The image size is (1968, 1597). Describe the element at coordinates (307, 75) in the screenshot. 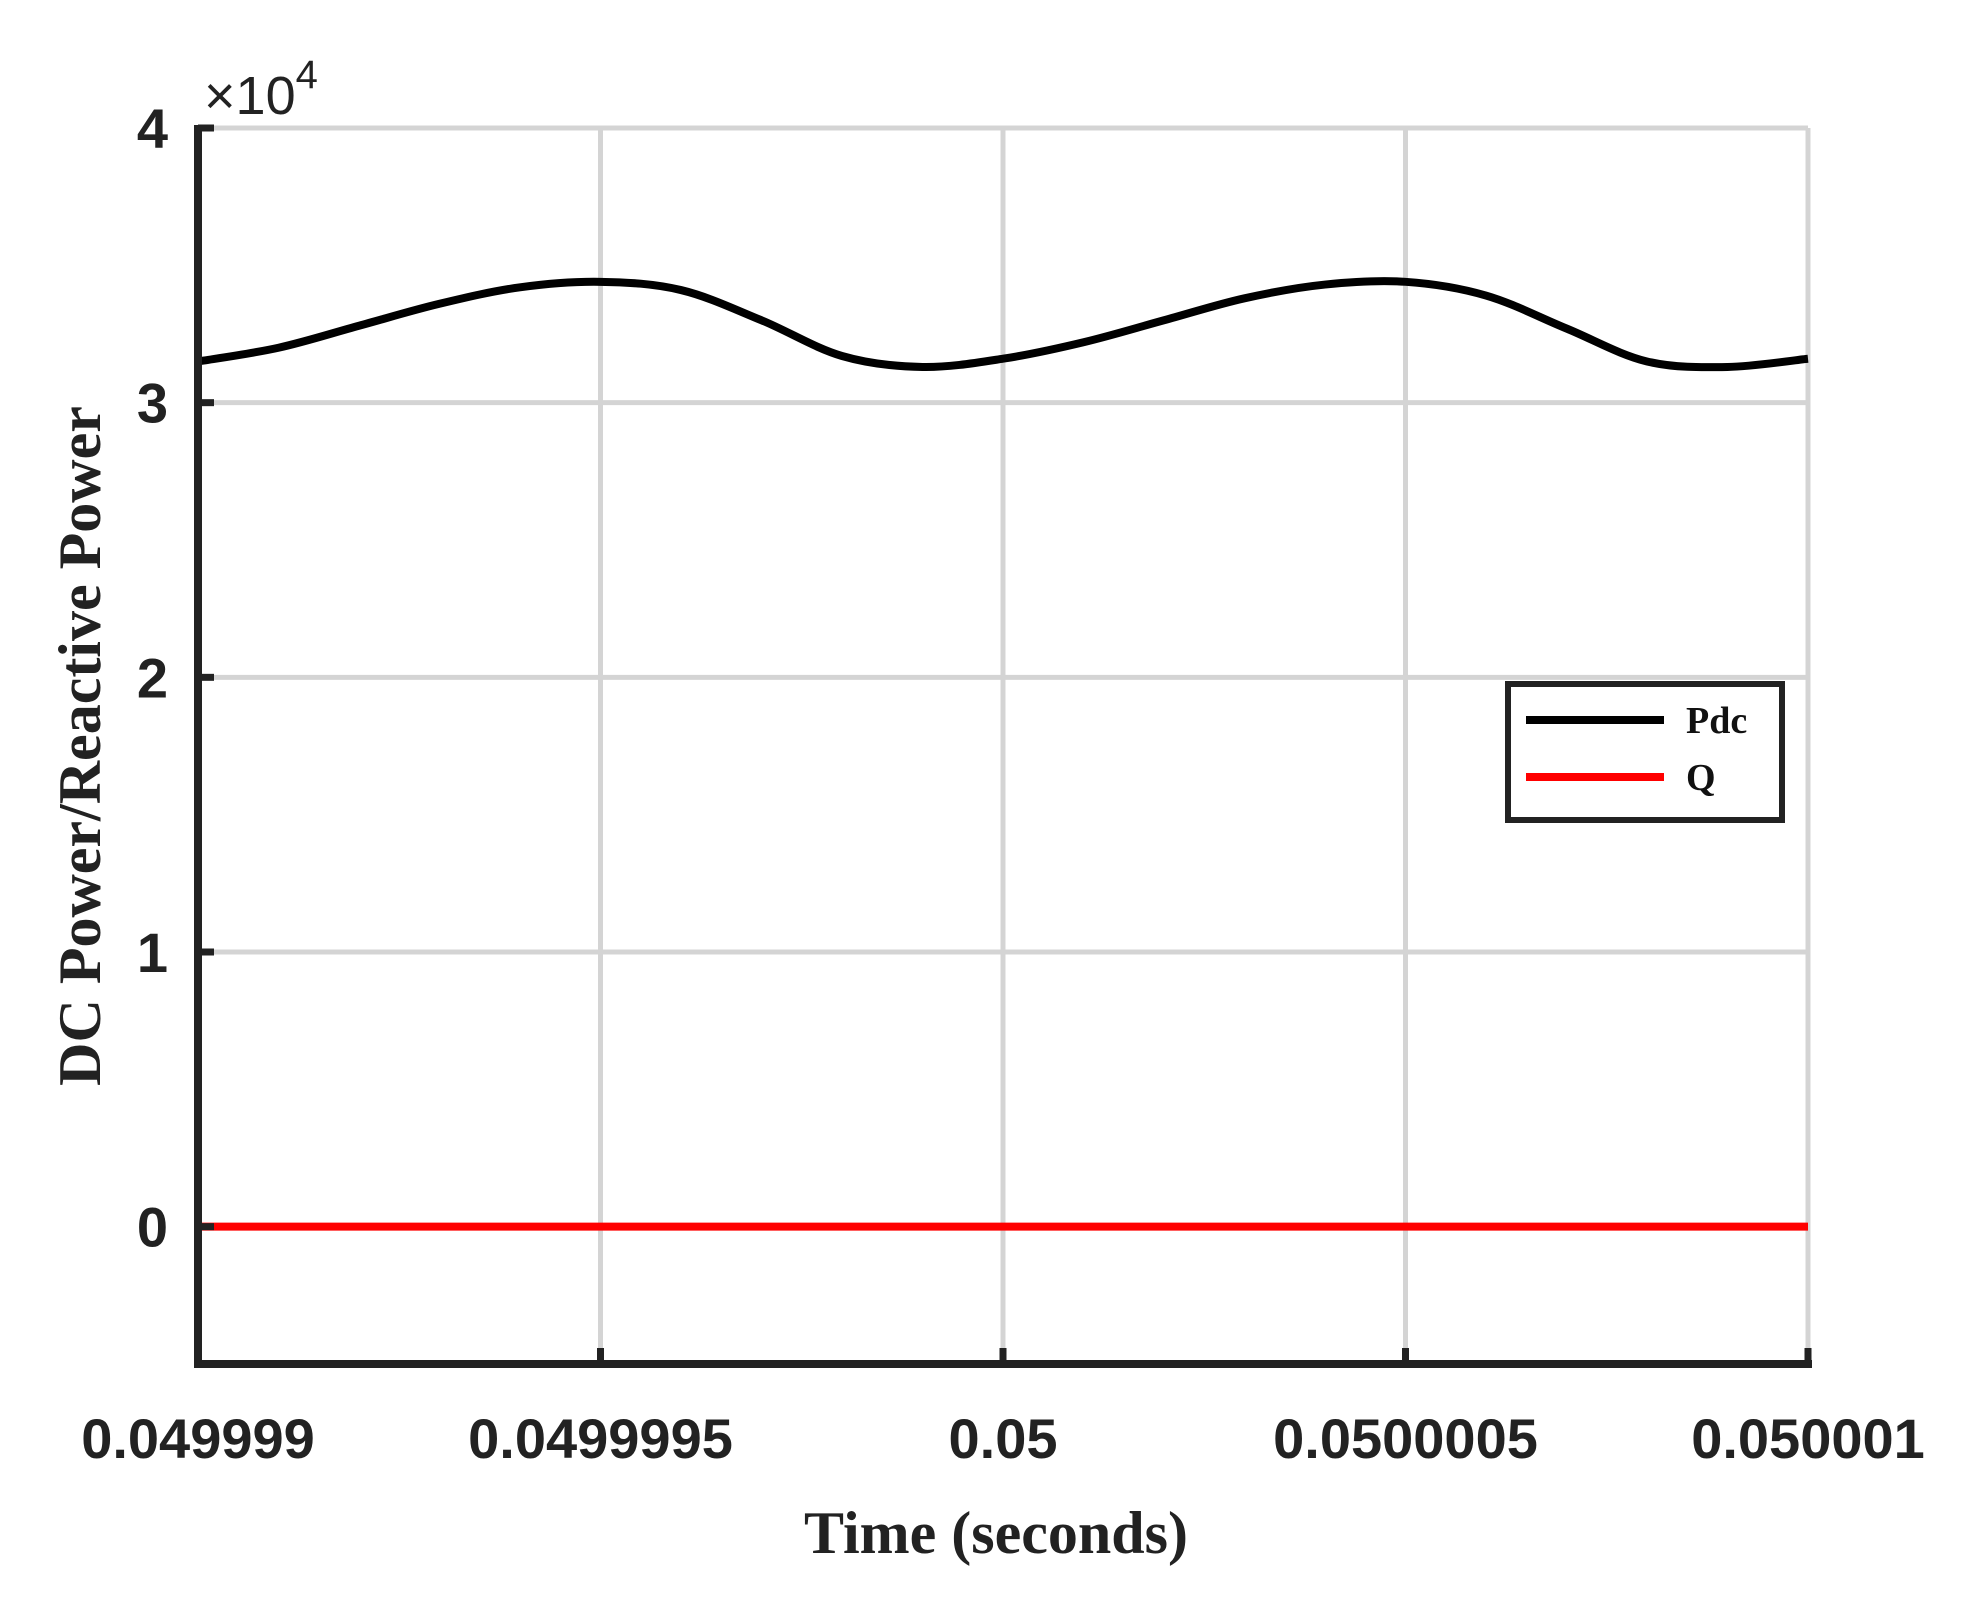

I see `y-exponent-power: 4` at that location.